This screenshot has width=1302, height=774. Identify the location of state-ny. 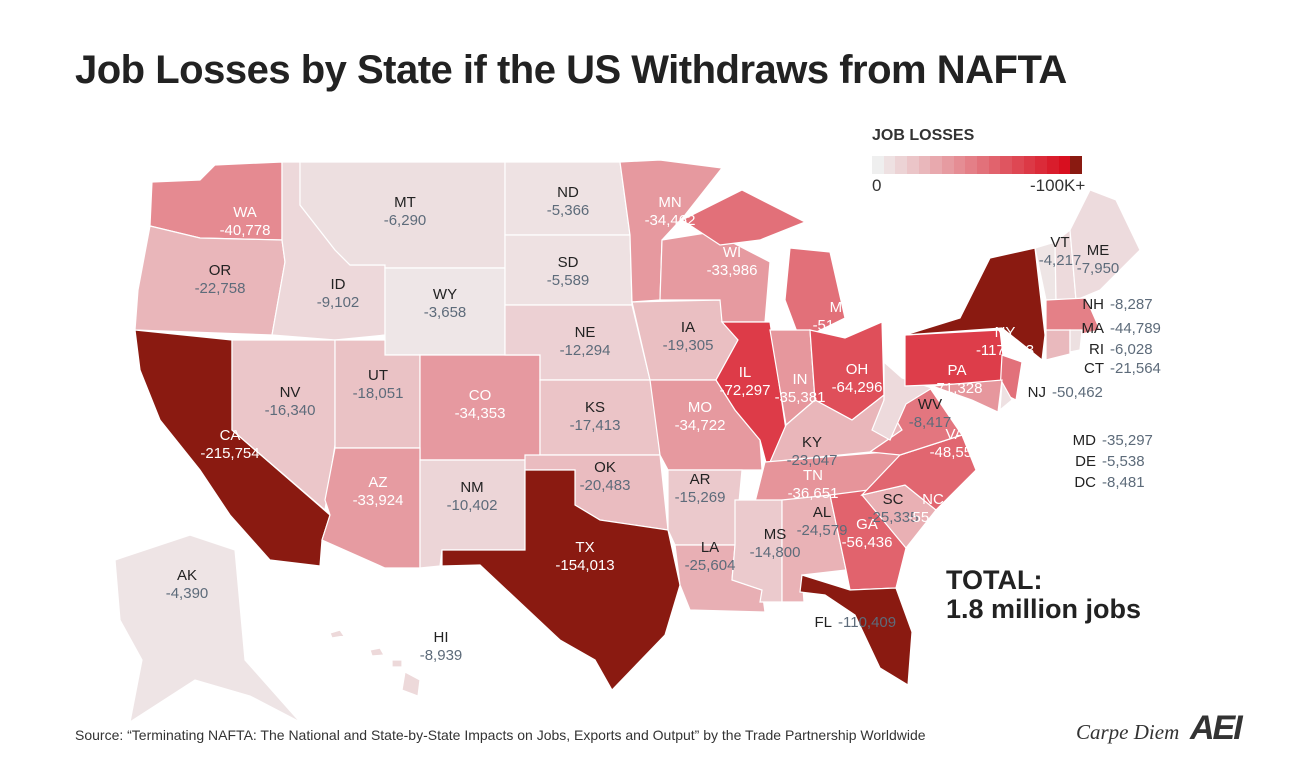
(975, 304).